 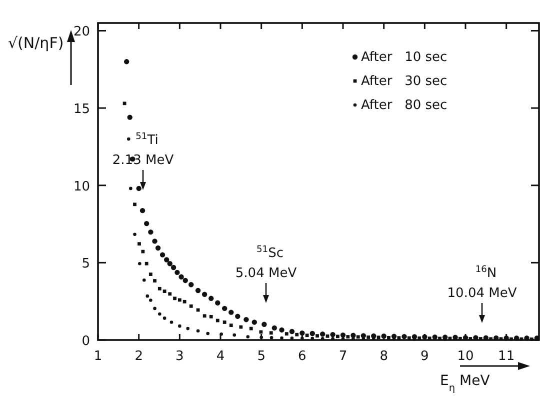 I want to click on y-tick-label: 0, so click(x=86, y=341).